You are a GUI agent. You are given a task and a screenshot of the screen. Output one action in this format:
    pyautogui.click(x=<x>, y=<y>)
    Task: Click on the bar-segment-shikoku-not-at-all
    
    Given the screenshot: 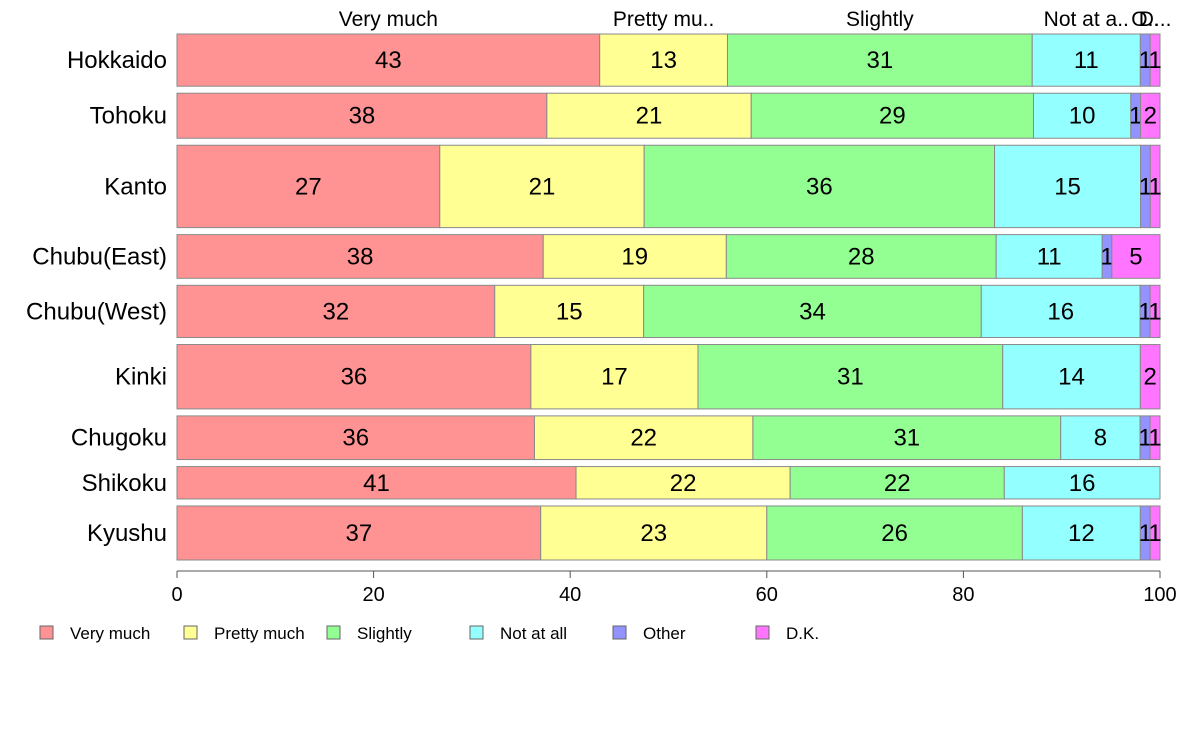 What is the action you would take?
    pyautogui.click(x=1082, y=483)
    